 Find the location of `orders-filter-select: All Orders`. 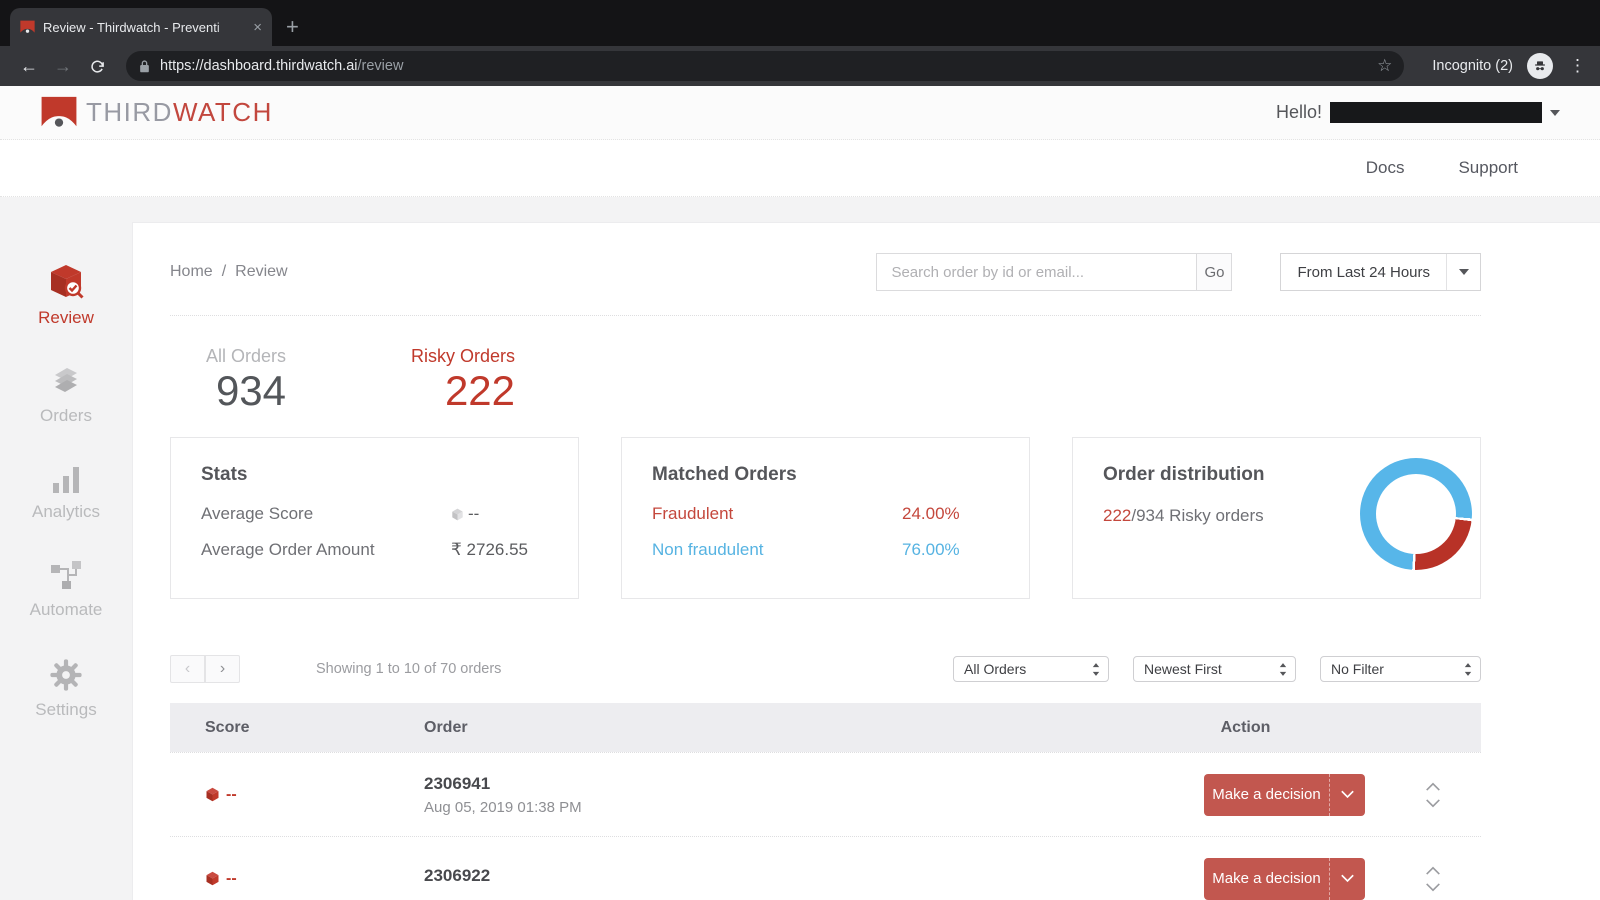

orders-filter-select: All Orders is located at coordinates (1031, 669).